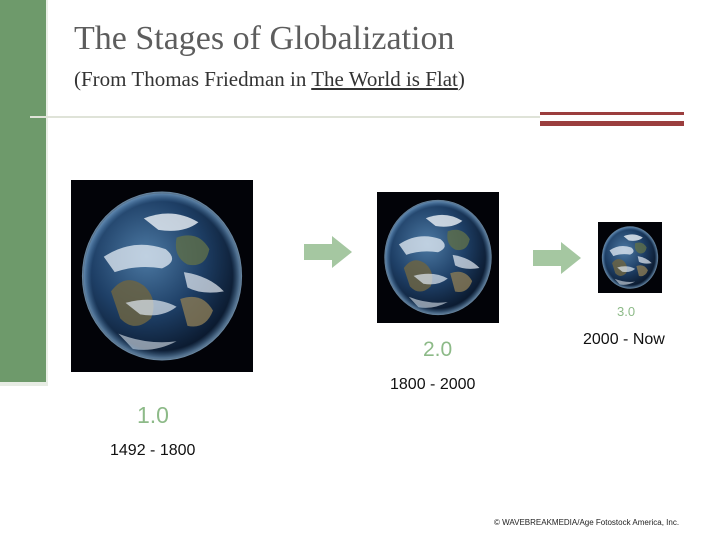 This screenshot has height=540, width=720. Describe the element at coordinates (461, 79) in the screenshot. I see `subtitle-suffix: )` at that location.